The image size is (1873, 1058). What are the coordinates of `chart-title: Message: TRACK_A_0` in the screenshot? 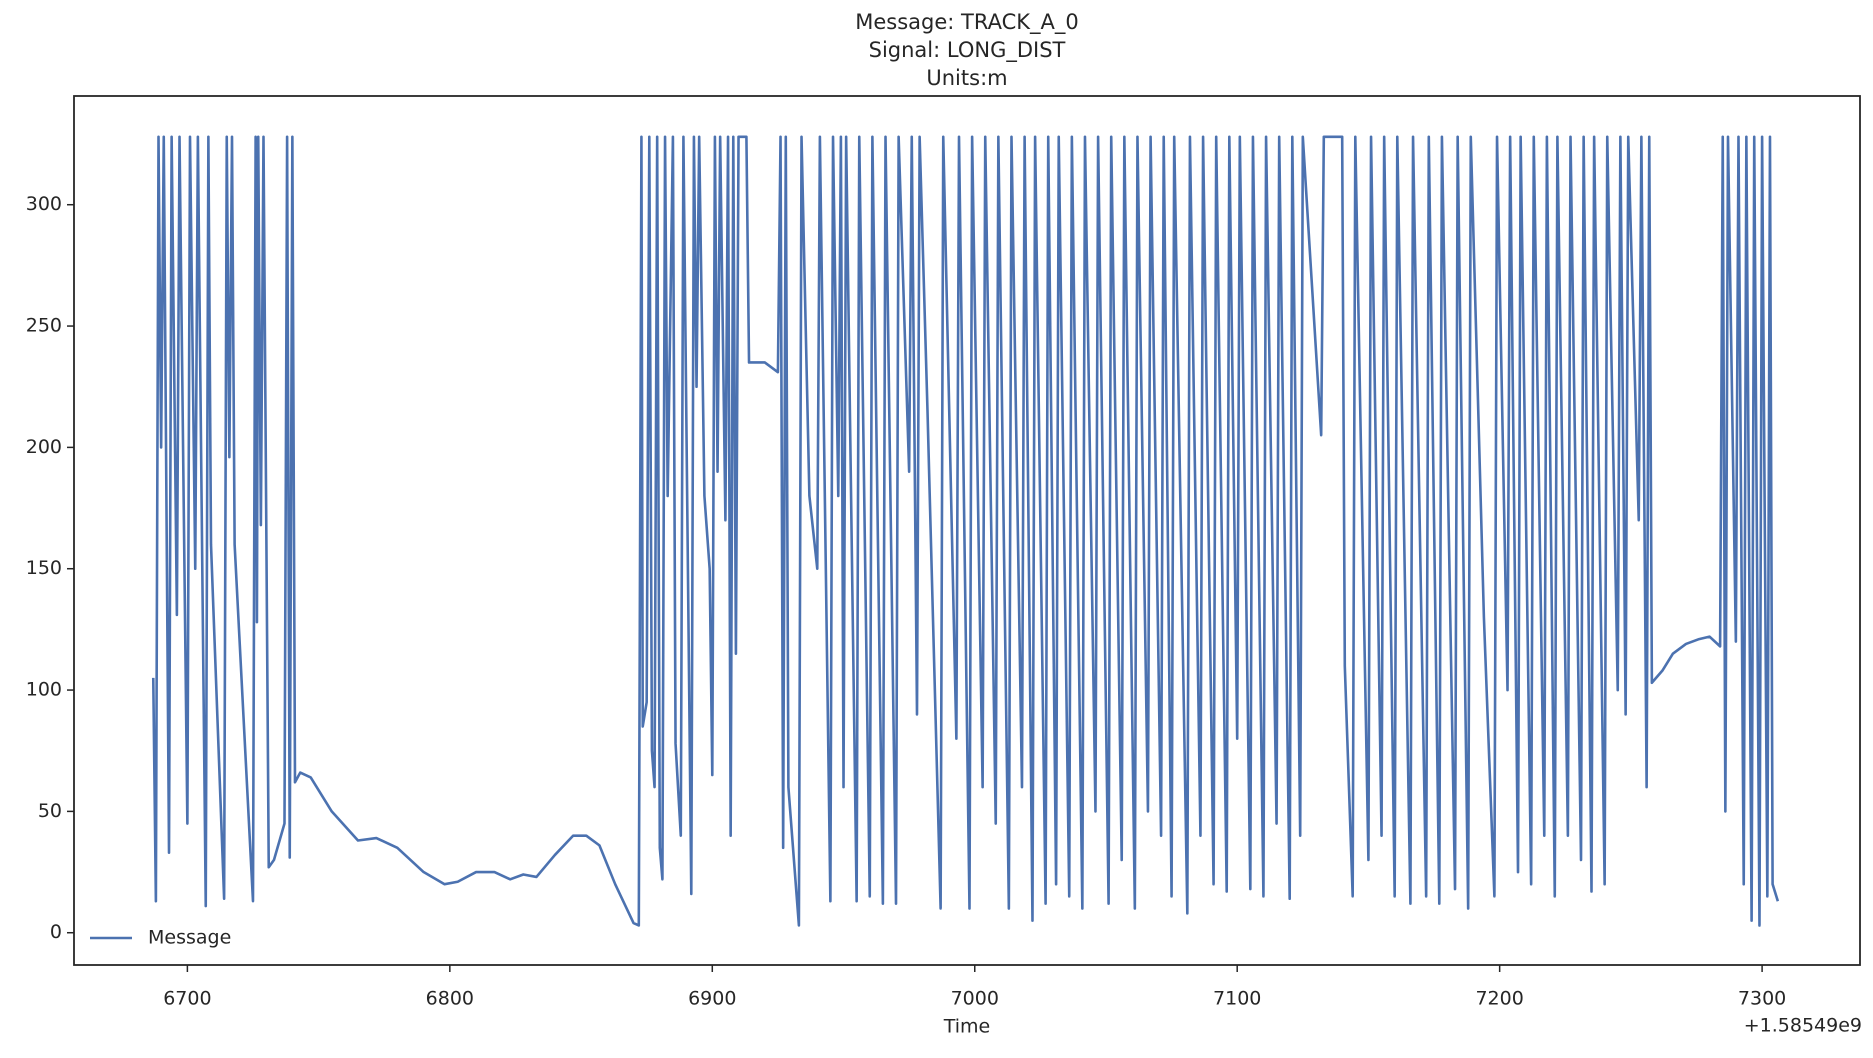 It's located at (967, 22).